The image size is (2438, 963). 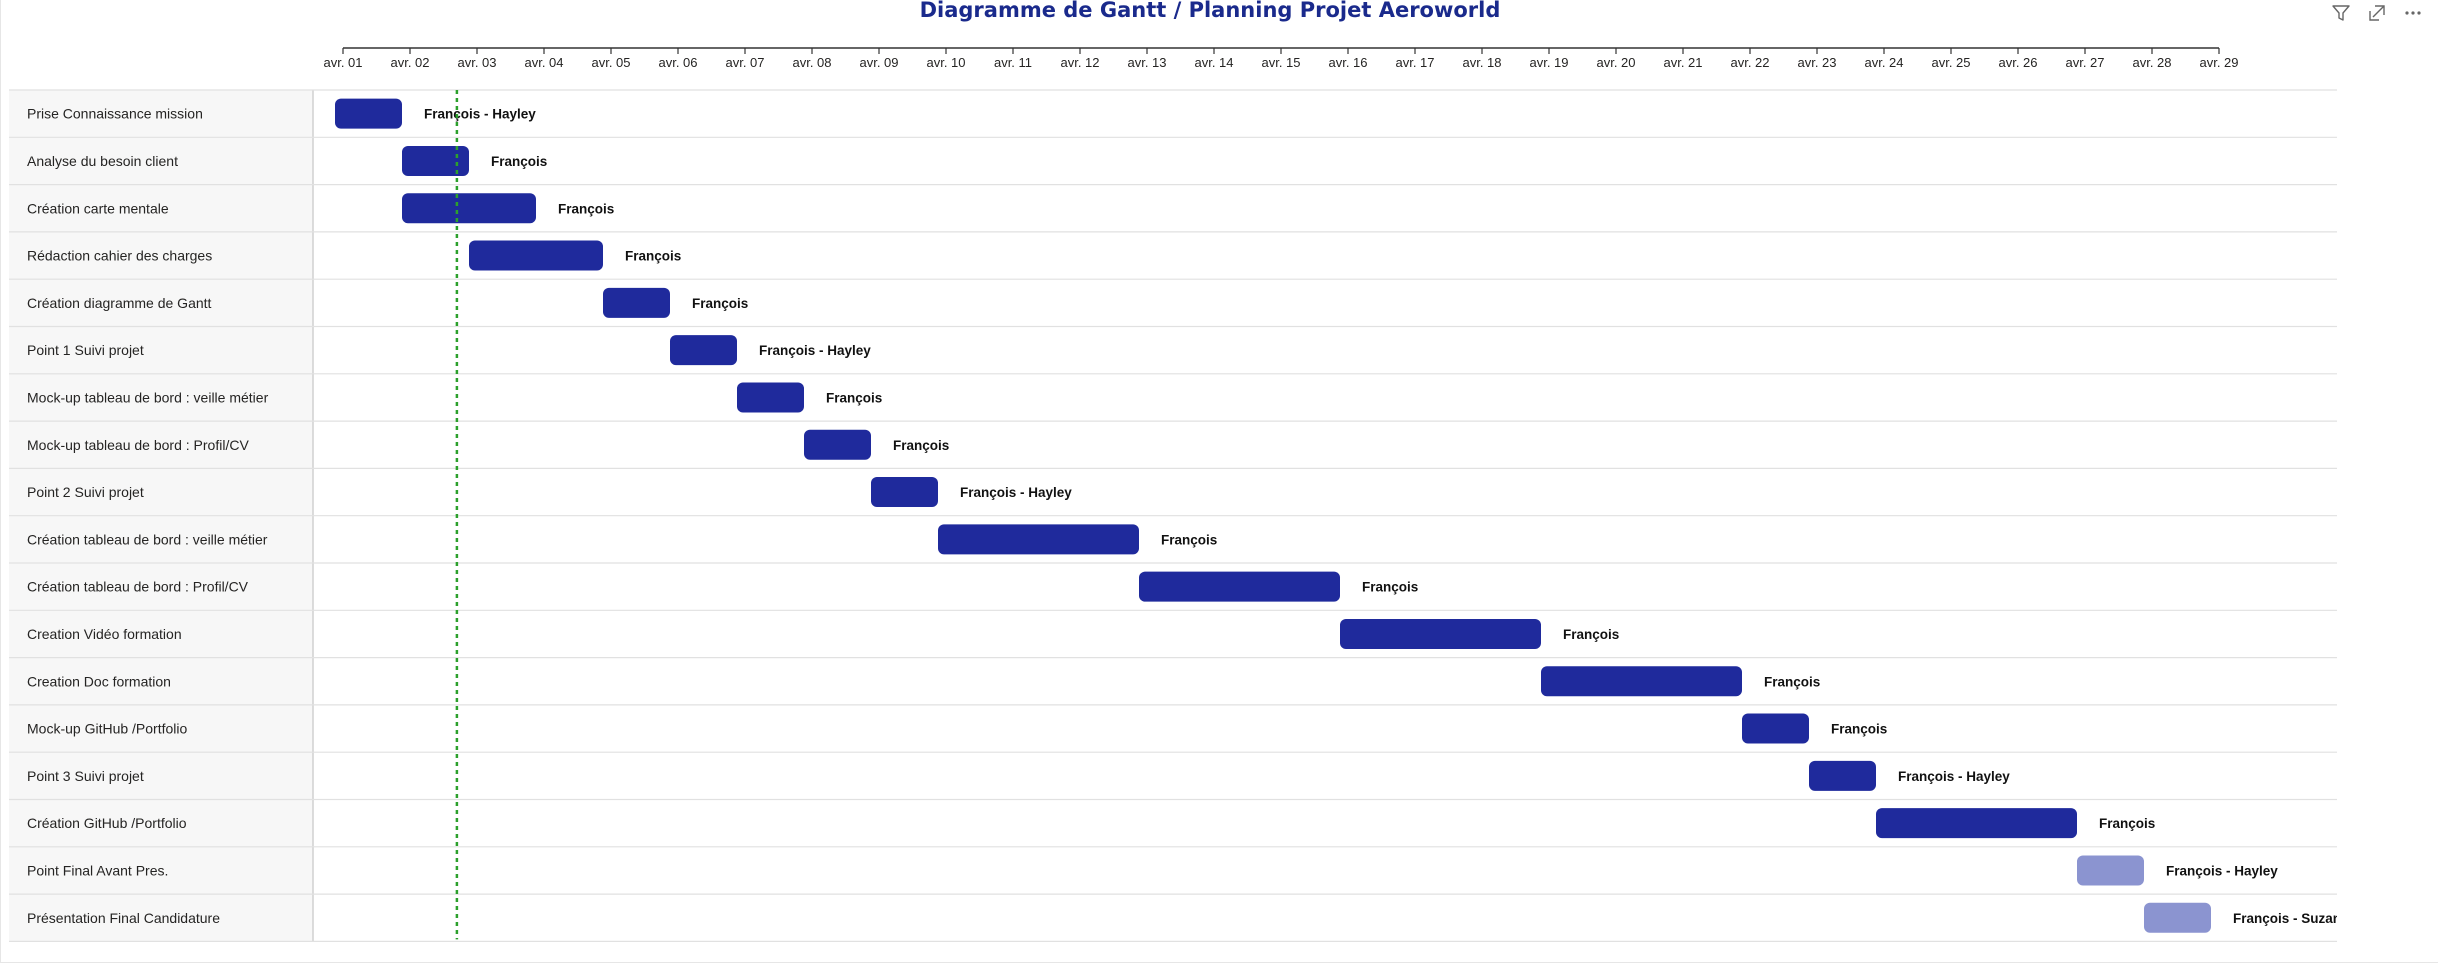 What do you see at coordinates (1414, 62) in the screenshot?
I see `x-axis-tick-label: avr. 17` at bounding box center [1414, 62].